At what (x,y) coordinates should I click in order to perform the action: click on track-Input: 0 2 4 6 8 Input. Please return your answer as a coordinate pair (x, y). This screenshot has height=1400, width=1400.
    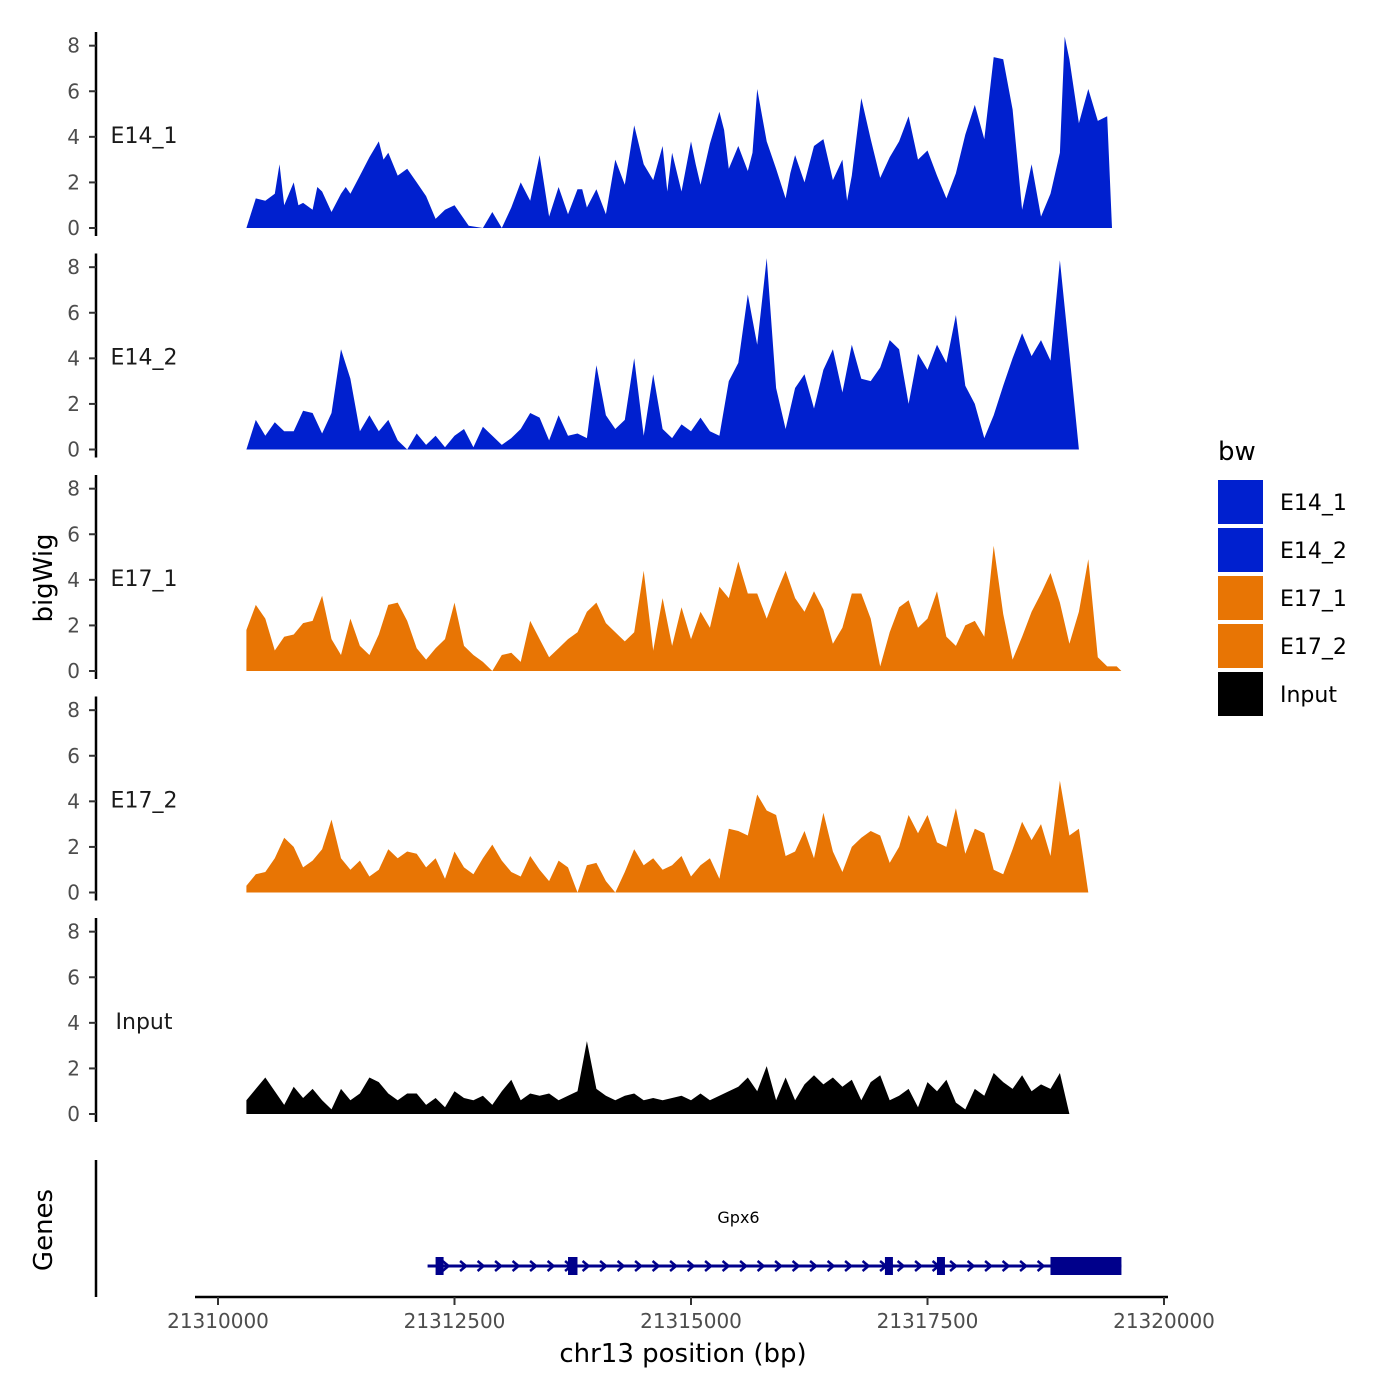
    Looking at the image, I should click on (594, 1022).